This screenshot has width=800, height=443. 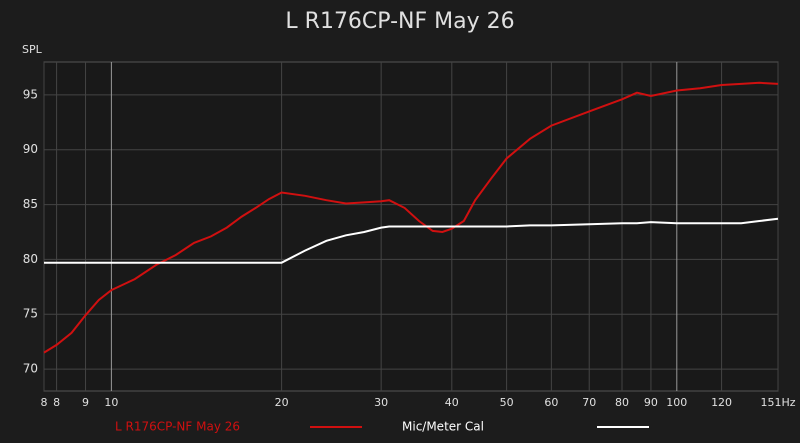 I want to click on x-tick-label: 70, so click(x=589, y=402).